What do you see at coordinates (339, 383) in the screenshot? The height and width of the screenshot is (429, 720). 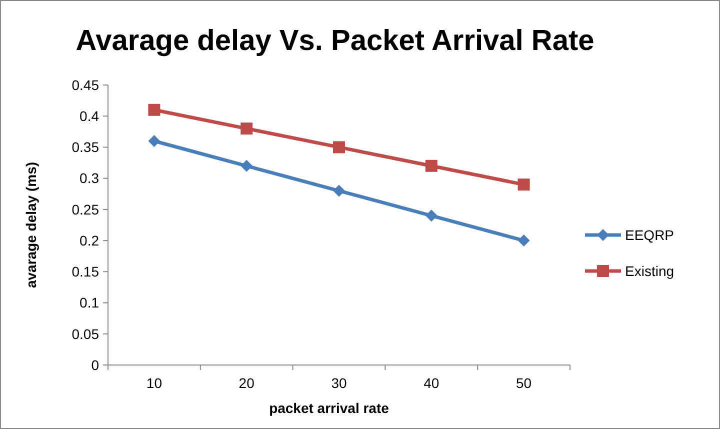 I see `x-tick-label: 30` at bounding box center [339, 383].